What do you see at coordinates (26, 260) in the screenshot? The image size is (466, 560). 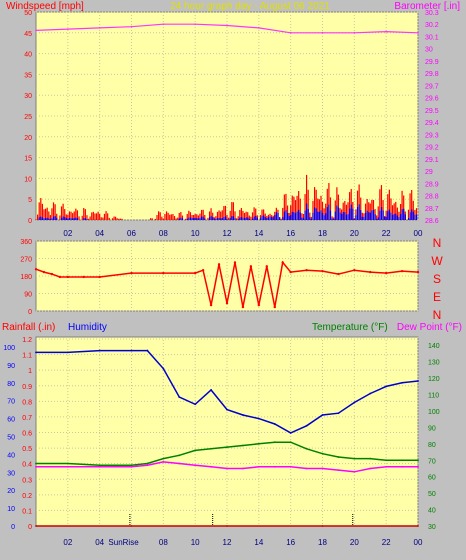 I see `y-tick-label: 270` at bounding box center [26, 260].